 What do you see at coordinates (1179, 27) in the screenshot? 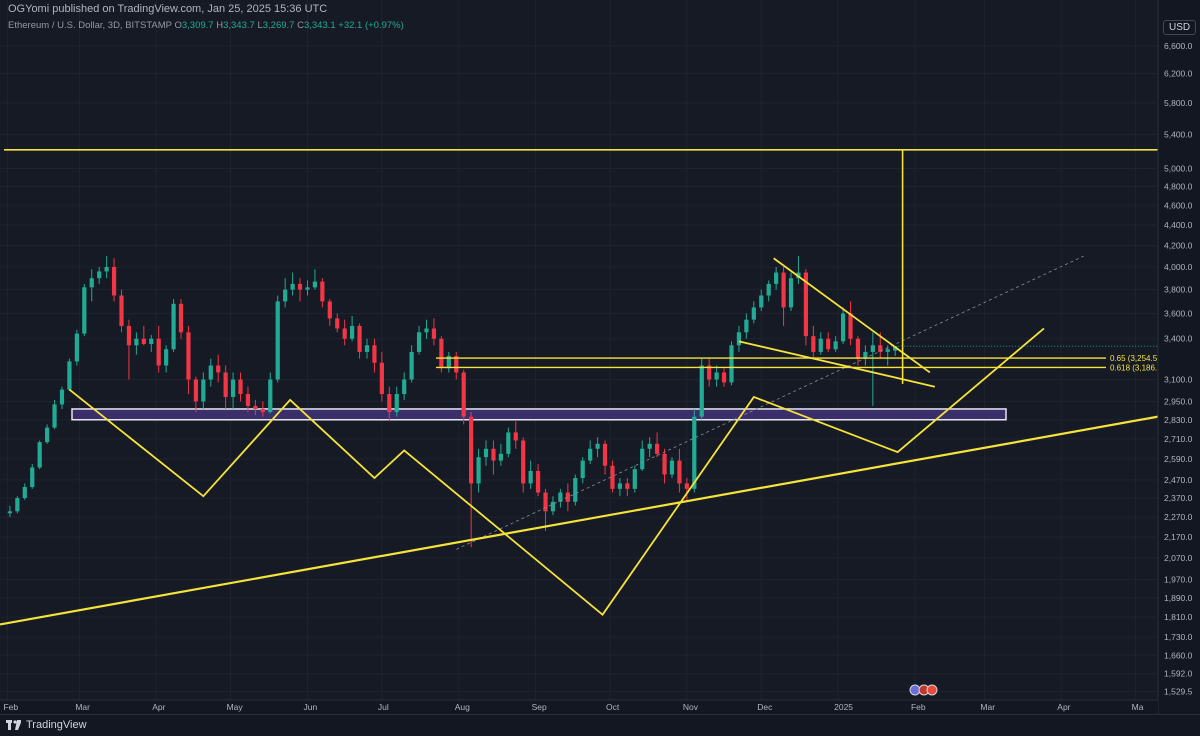
I see `currency-button: USD` at bounding box center [1179, 27].